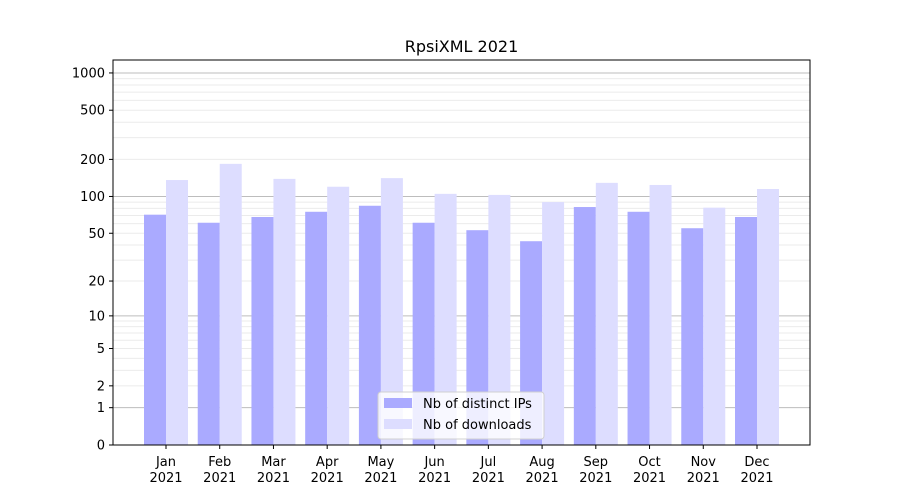 Image resolution: width=900 pixels, height=500 pixels. Describe the element at coordinates (101, 446) in the screenshot. I see `y-tick-label: 0` at that location.